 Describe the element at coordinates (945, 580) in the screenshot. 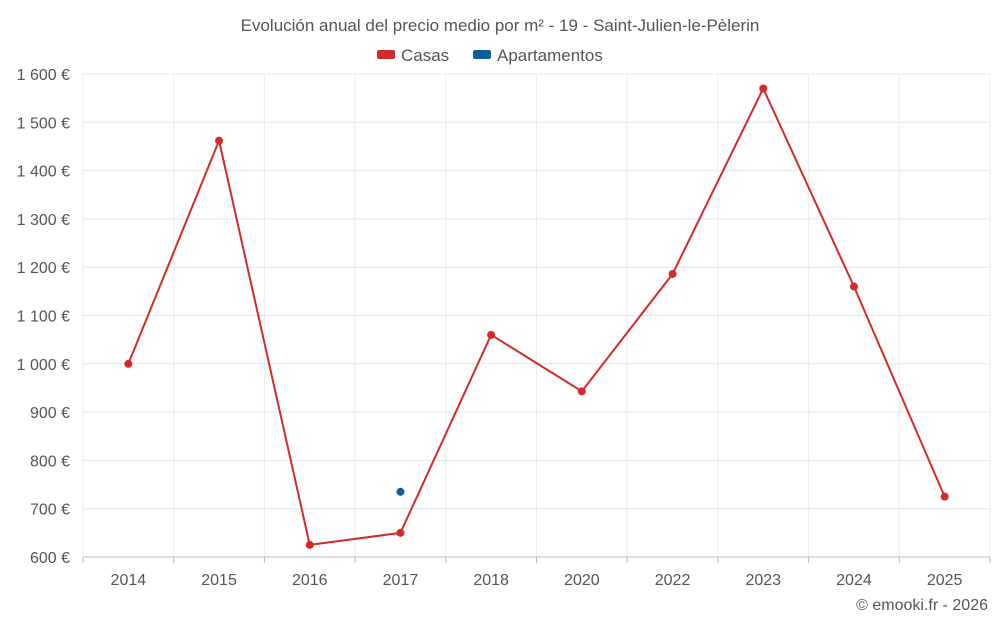

I see `x-tick-label: 2025` at that location.